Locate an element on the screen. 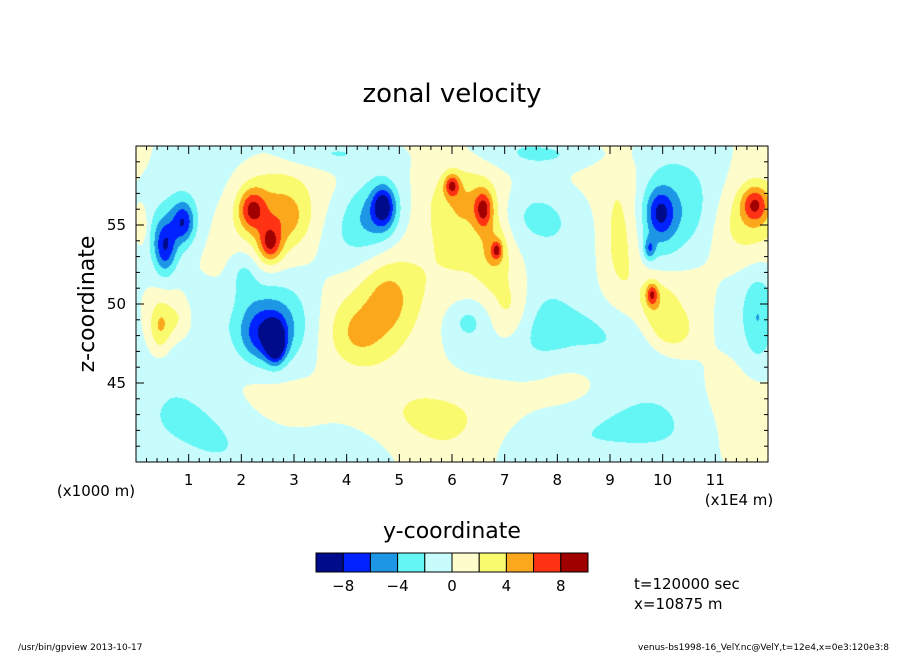 The width and height of the screenshot is (904, 654). x-tick-label: 5 is located at coordinates (400, 480).